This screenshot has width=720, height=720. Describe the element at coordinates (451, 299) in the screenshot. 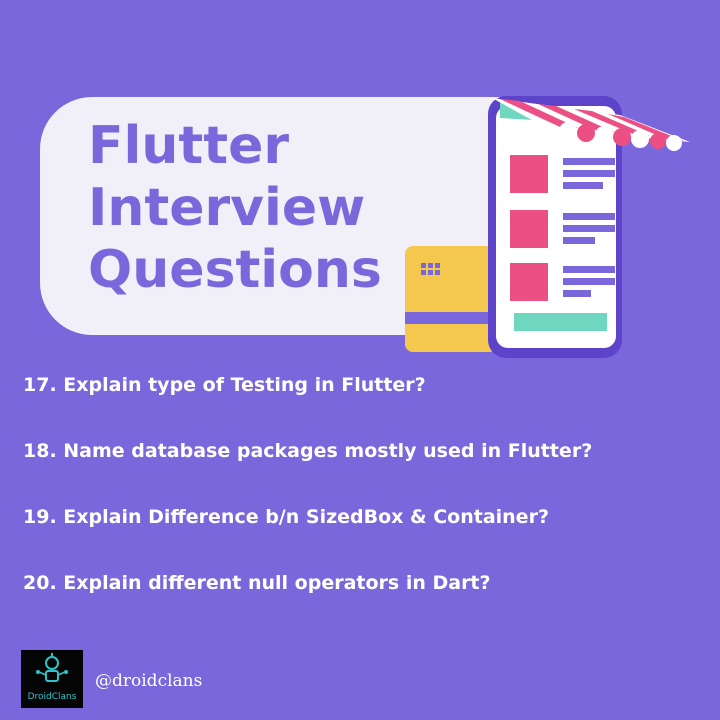

I see `credit-card-icon` at that location.